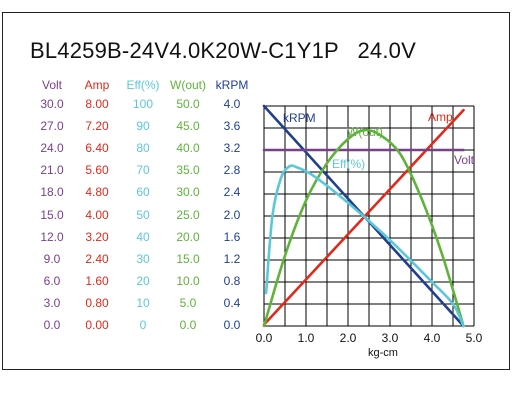 Image resolution: width=516 pixels, height=400 pixels. Describe the element at coordinates (188, 258) in the screenshot. I see `scale-cell-wout: 15.0` at that location.